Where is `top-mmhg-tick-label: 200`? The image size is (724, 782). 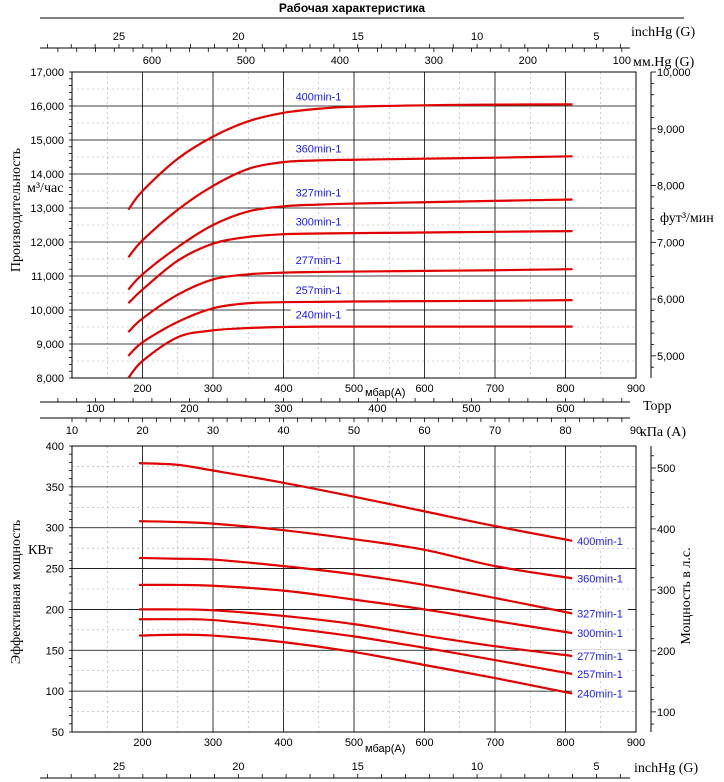
top-mmhg-tick-label: 200 is located at coordinates (528, 61).